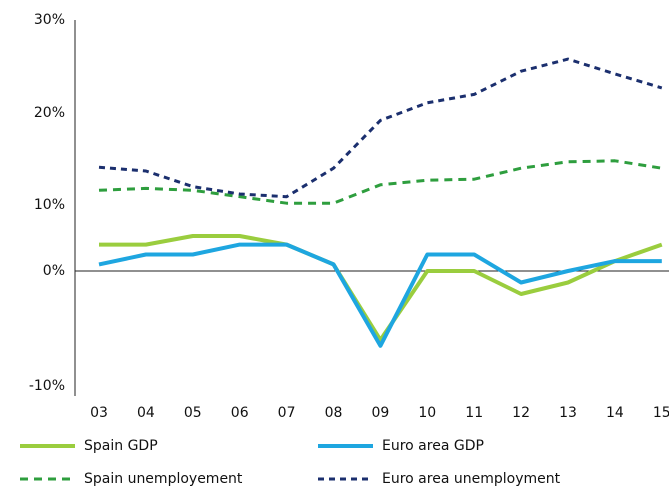 This screenshot has height=491, width=669. I want to click on x-tick-label: 05, so click(193, 413).